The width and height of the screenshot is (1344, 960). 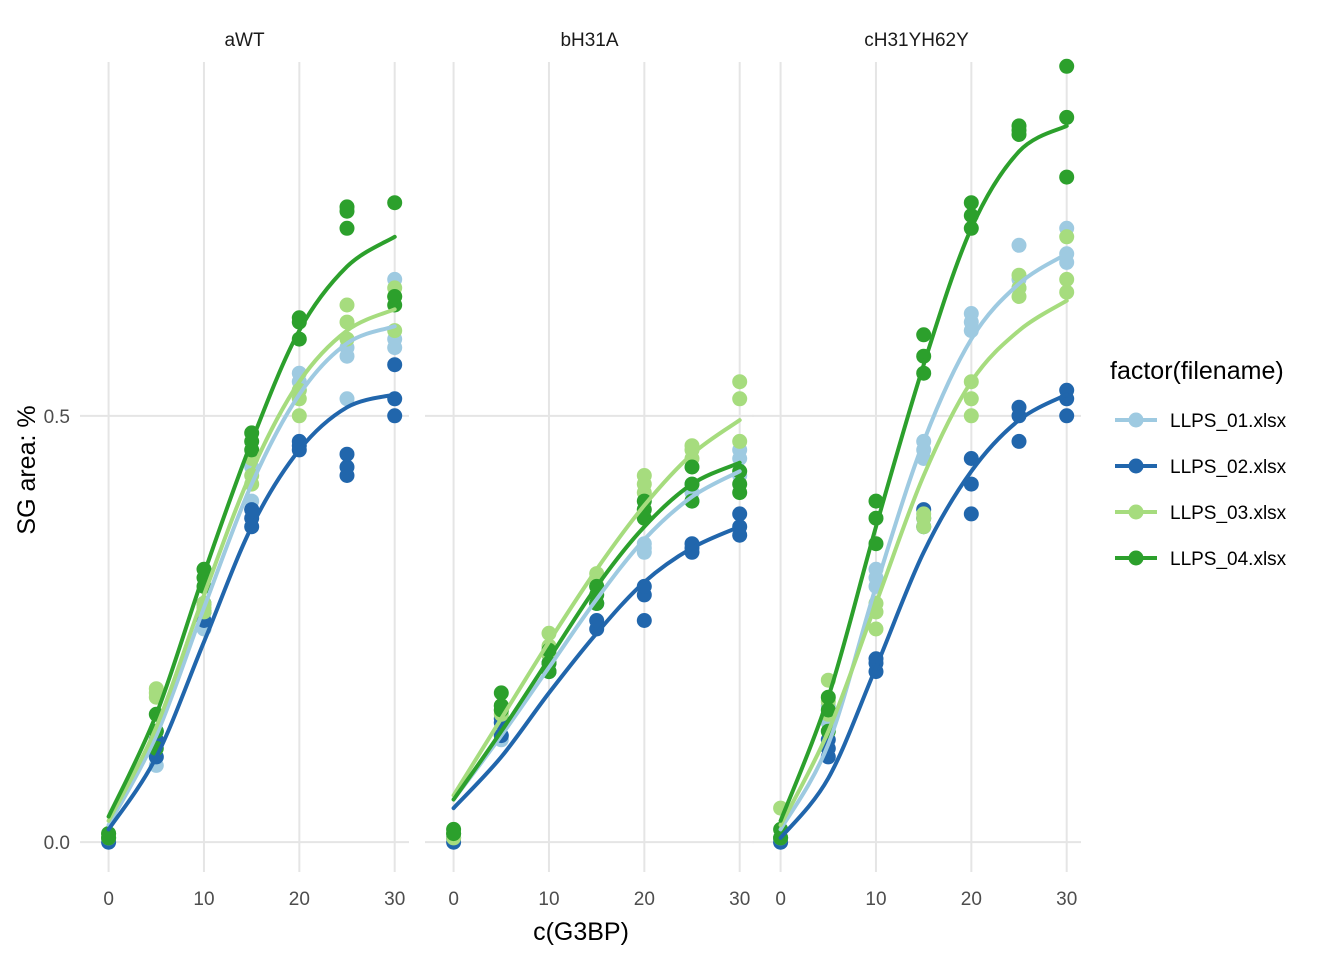 What do you see at coordinates (27, 469) in the screenshot?
I see `y-axis-title: SG area: %` at bounding box center [27, 469].